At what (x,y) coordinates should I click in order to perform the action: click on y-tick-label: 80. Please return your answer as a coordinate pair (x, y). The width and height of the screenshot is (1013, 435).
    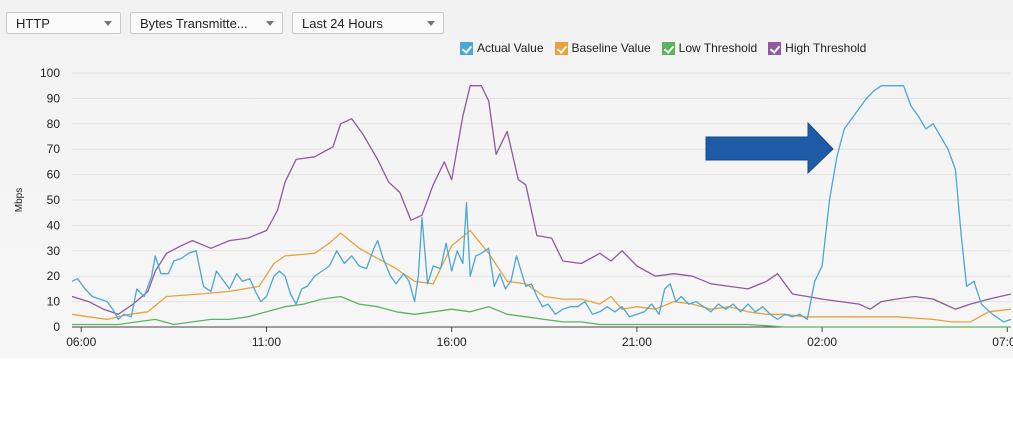
    Looking at the image, I should click on (54, 124).